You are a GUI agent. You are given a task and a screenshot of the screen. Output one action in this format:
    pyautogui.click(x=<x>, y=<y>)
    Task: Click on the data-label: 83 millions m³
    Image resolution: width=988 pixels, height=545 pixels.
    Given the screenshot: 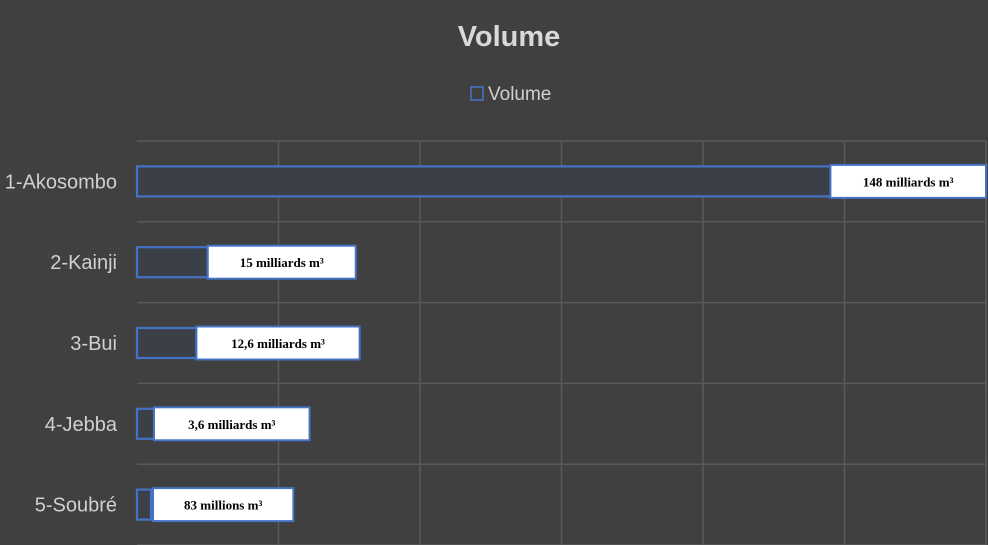 What is the action you would take?
    pyautogui.click(x=223, y=505)
    